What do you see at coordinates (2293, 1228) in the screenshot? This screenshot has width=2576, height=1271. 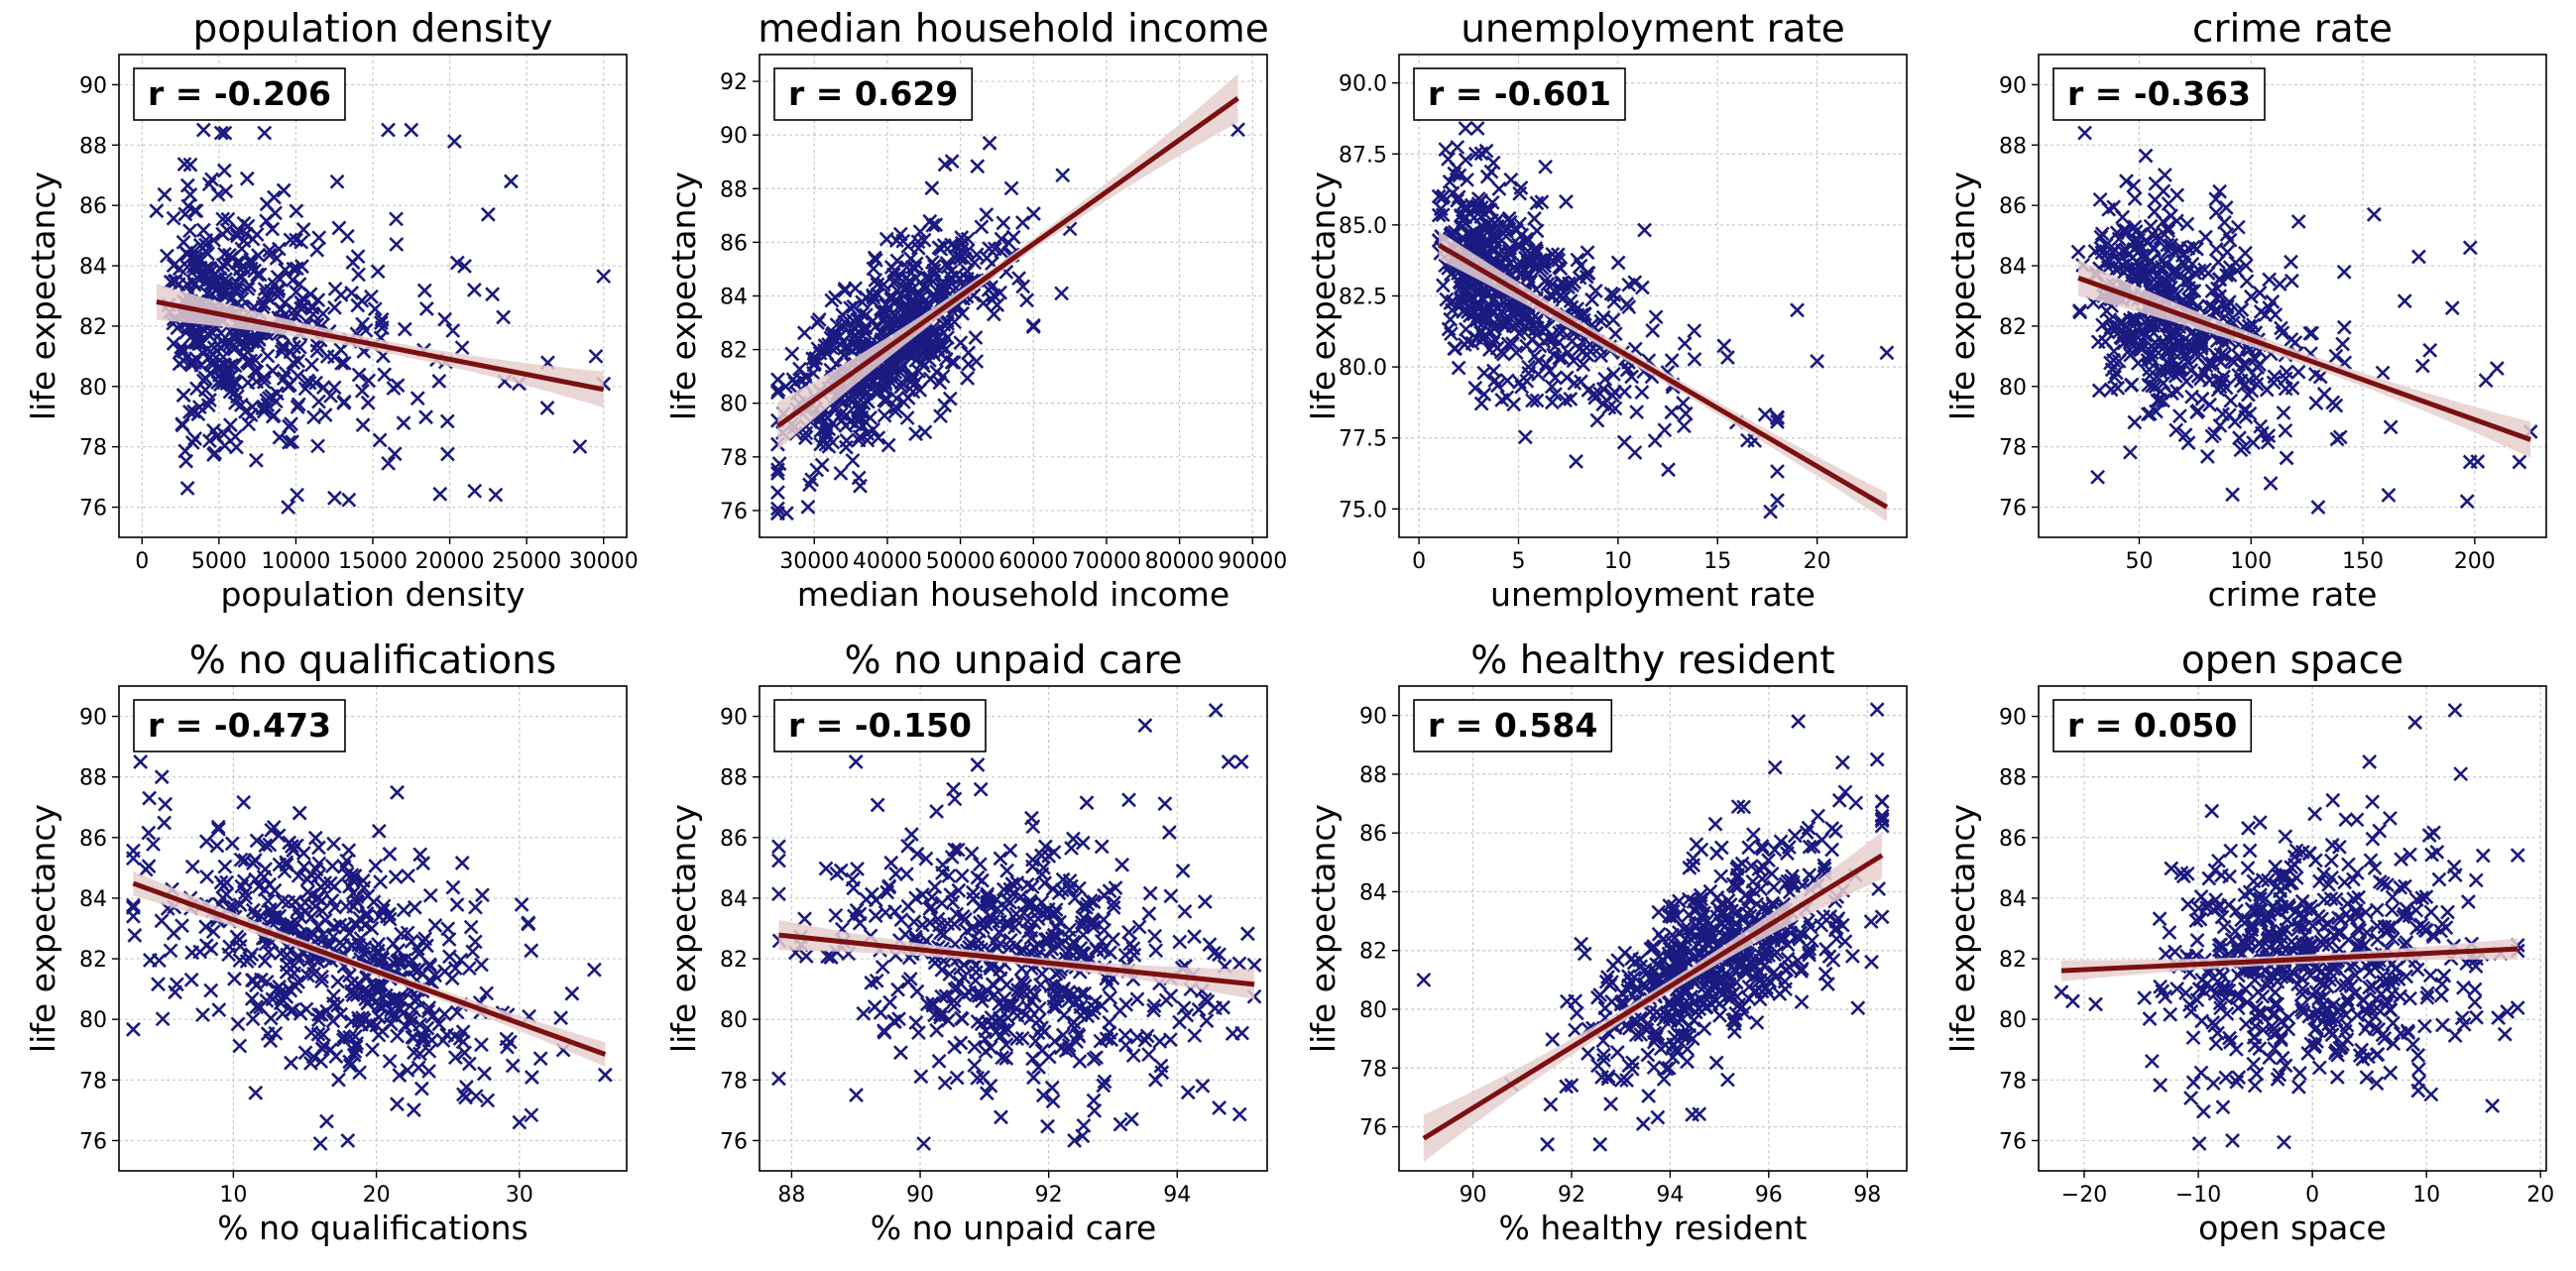 I see `x-axis-label: open space` at bounding box center [2293, 1228].